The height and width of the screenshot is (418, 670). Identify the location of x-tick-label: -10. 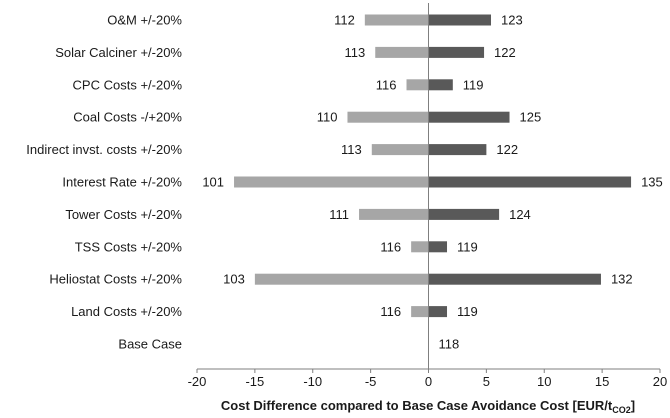
(312, 381).